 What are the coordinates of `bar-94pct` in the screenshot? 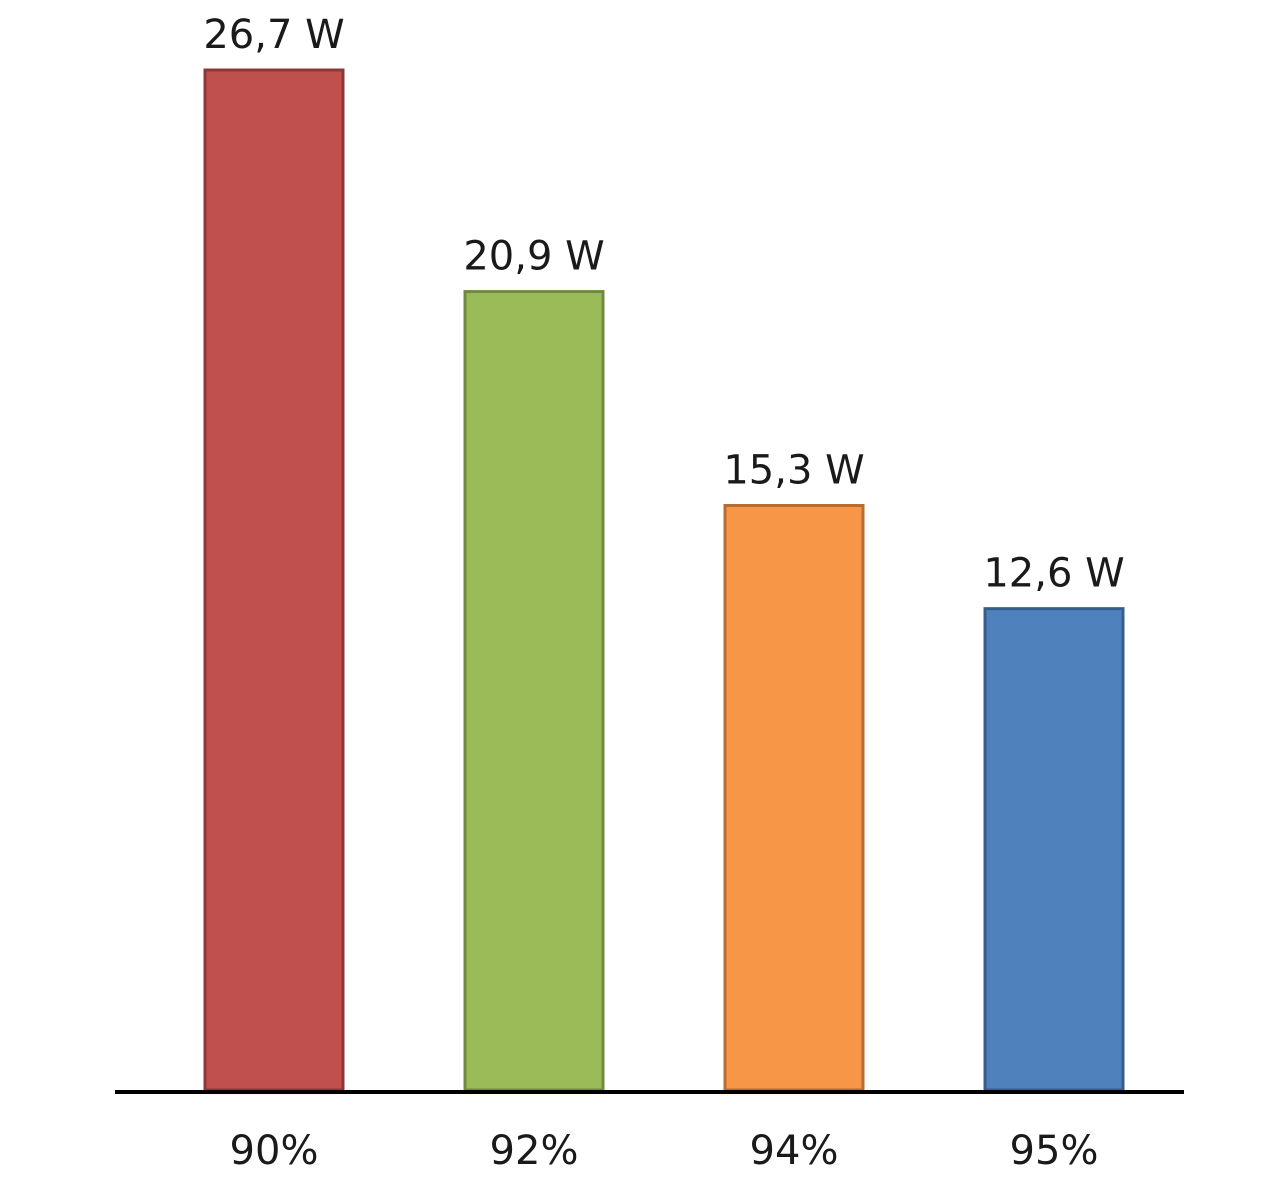 It's located at (794, 798).